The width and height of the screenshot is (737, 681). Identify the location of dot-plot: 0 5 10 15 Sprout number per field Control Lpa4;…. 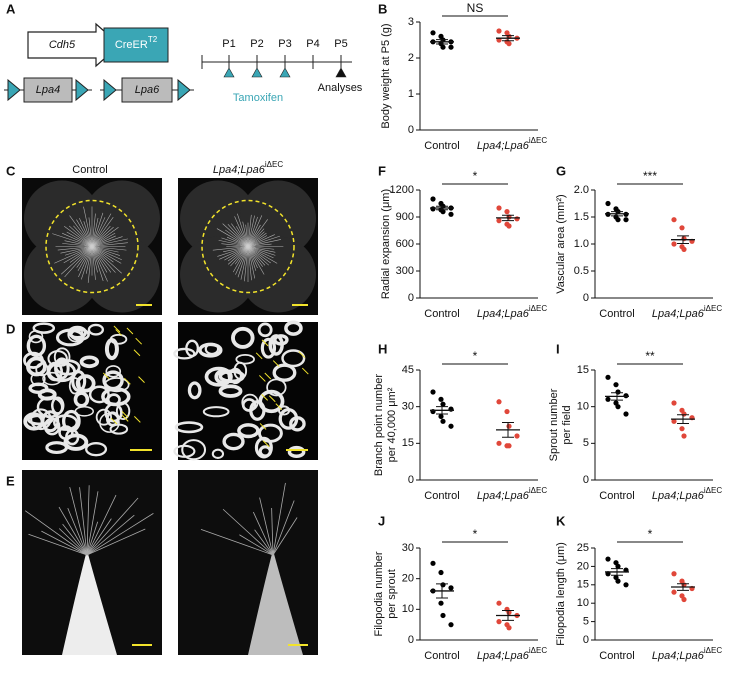
(635, 425).